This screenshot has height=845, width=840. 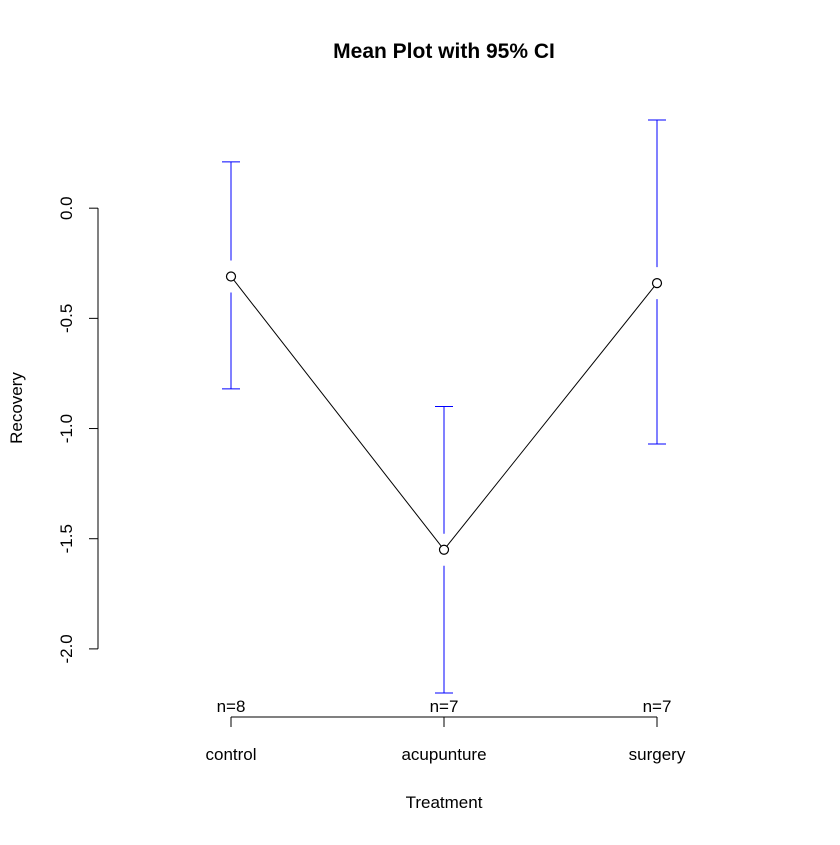 I want to click on x-tick-label: control, so click(x=230, y=754).